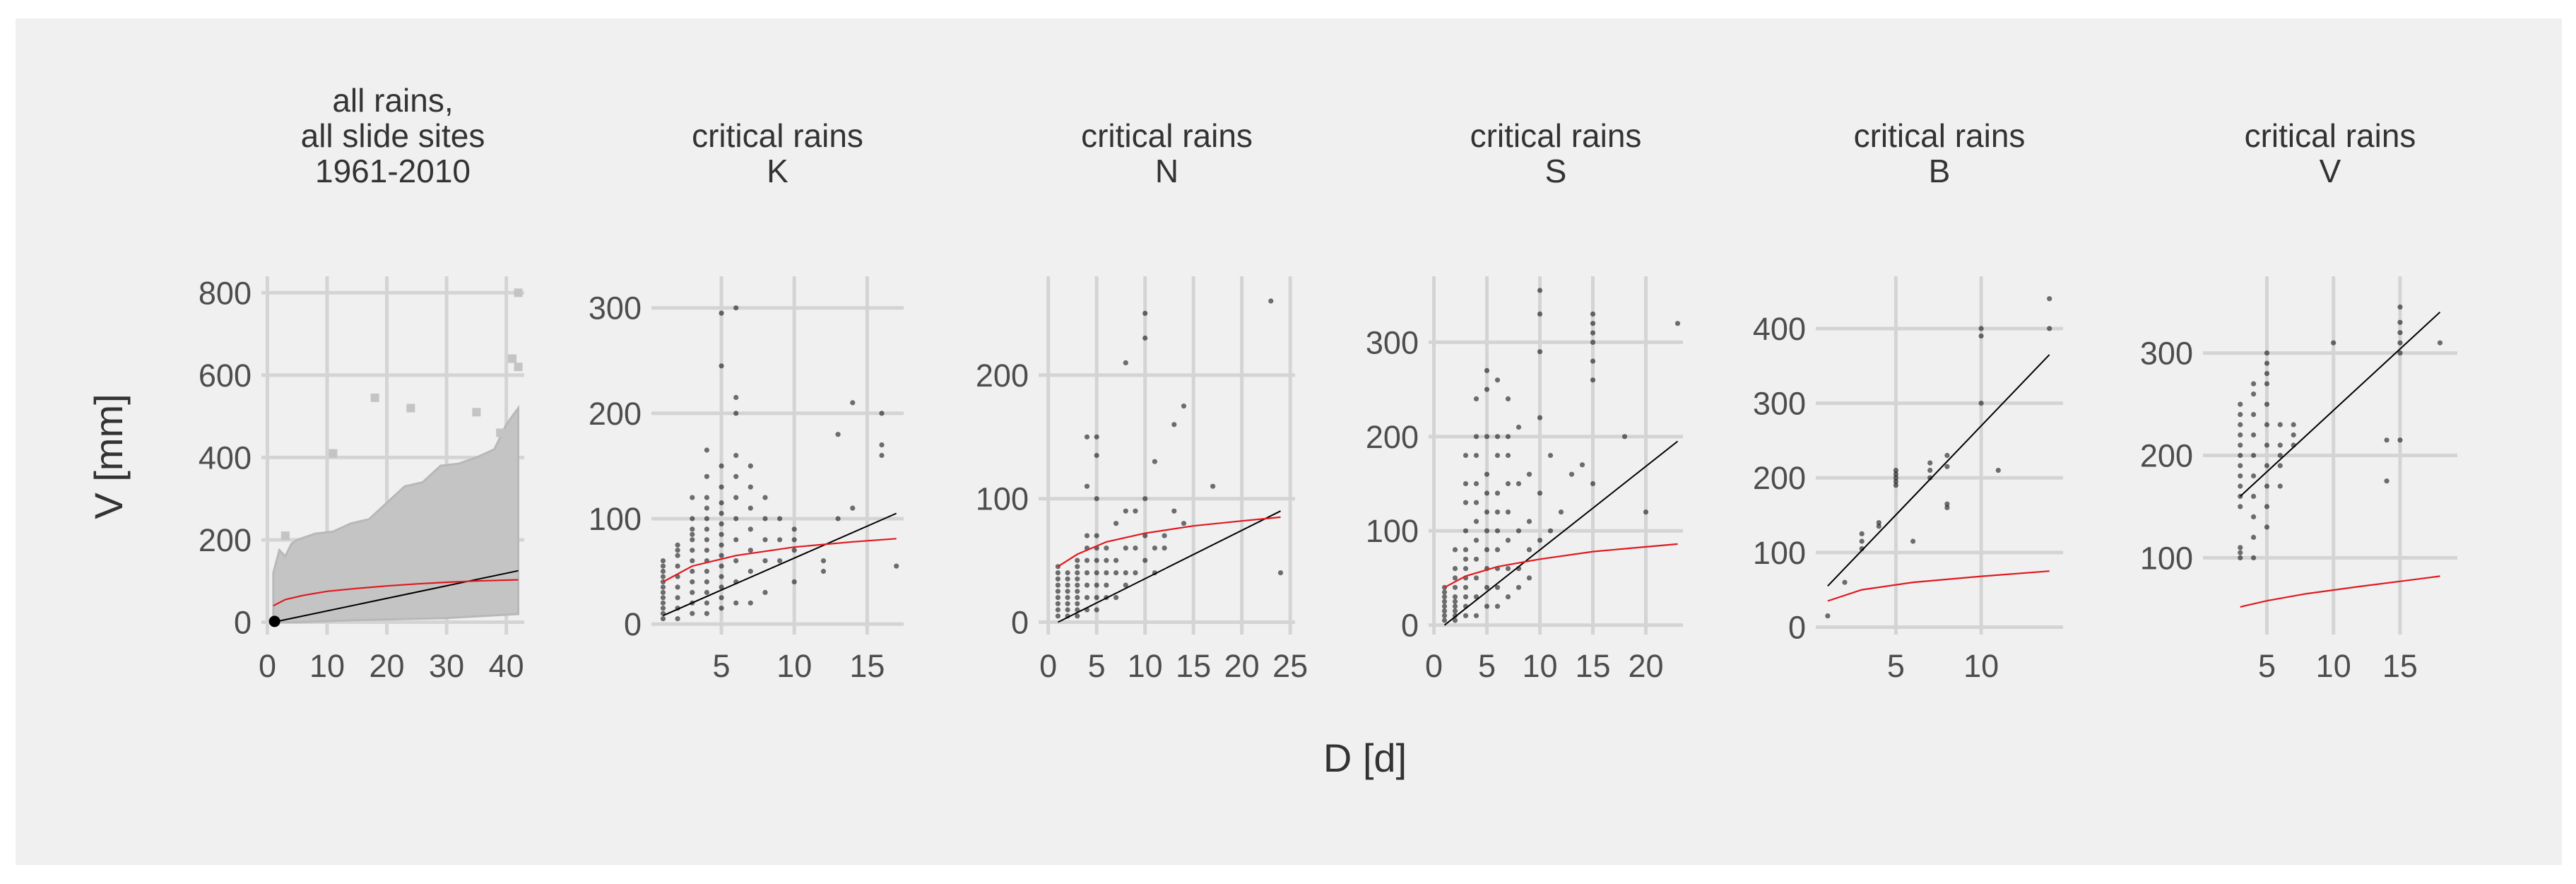  Describe the element at coordinates (1020, 623) in the screenshot. I see `y-tick-label: 0` at that location.